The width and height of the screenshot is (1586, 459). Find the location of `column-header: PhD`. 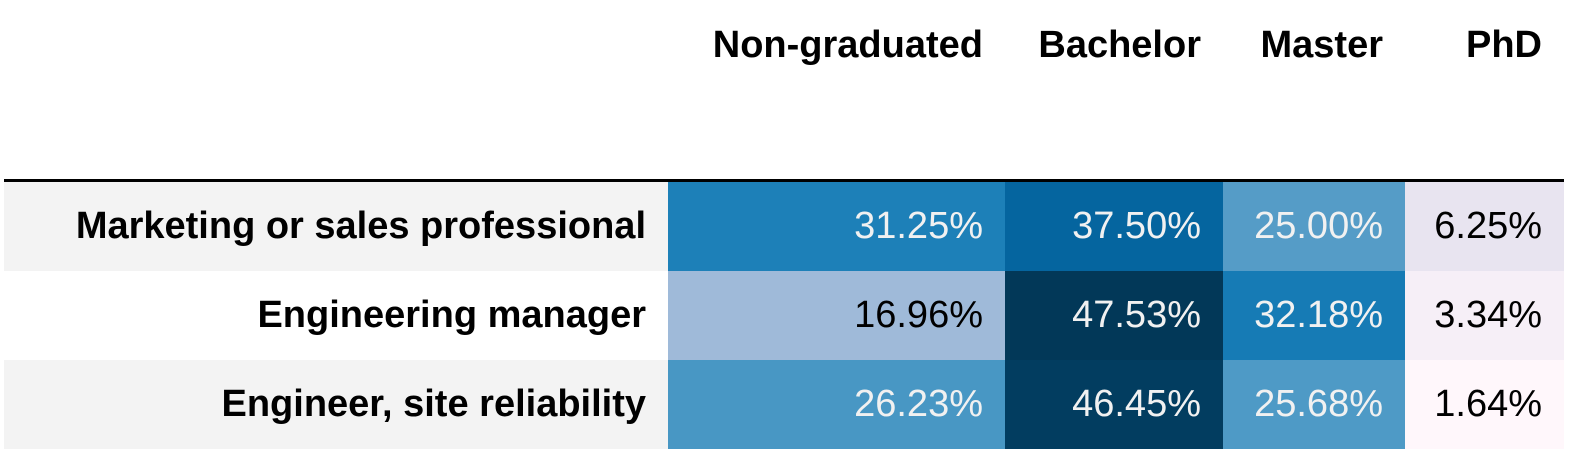

column-header: PhD is located at coordinates (1504, 45).